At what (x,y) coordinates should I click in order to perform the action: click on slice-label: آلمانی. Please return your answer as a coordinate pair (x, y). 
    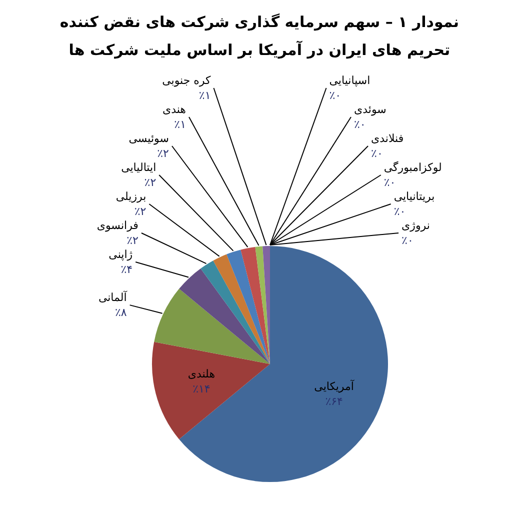
    Looking at the image, I should click on (113, 297).